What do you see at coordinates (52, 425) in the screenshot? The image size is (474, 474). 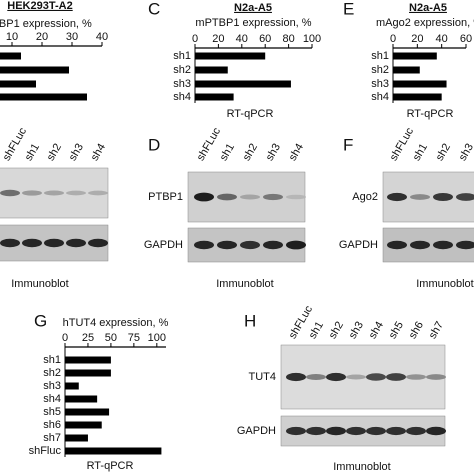 I see `category-label: sh6` at bounding box center [52, 425].